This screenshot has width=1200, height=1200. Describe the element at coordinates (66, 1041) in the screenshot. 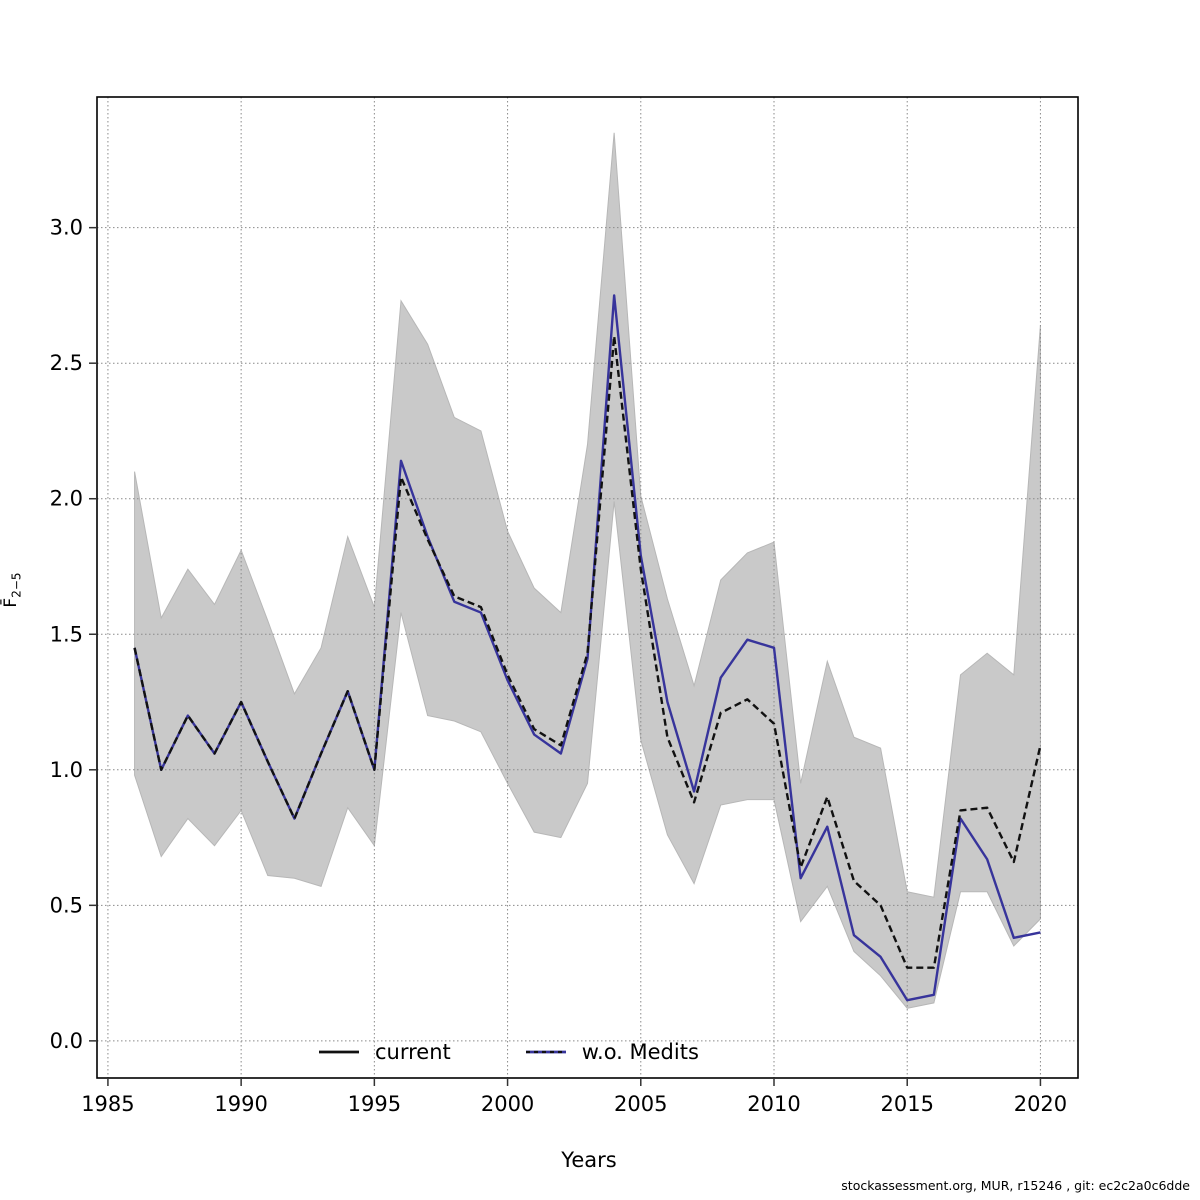

I see `y-tick-label: 0.0` at that location.